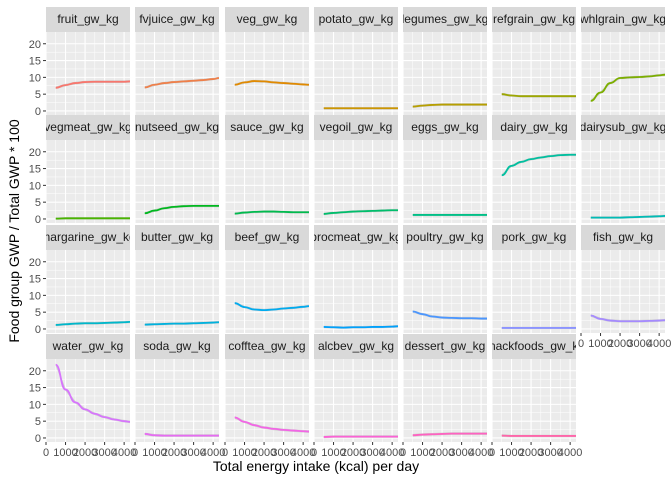  I want to click on series-line-nutseed_gw_kg, so click(181, 209).